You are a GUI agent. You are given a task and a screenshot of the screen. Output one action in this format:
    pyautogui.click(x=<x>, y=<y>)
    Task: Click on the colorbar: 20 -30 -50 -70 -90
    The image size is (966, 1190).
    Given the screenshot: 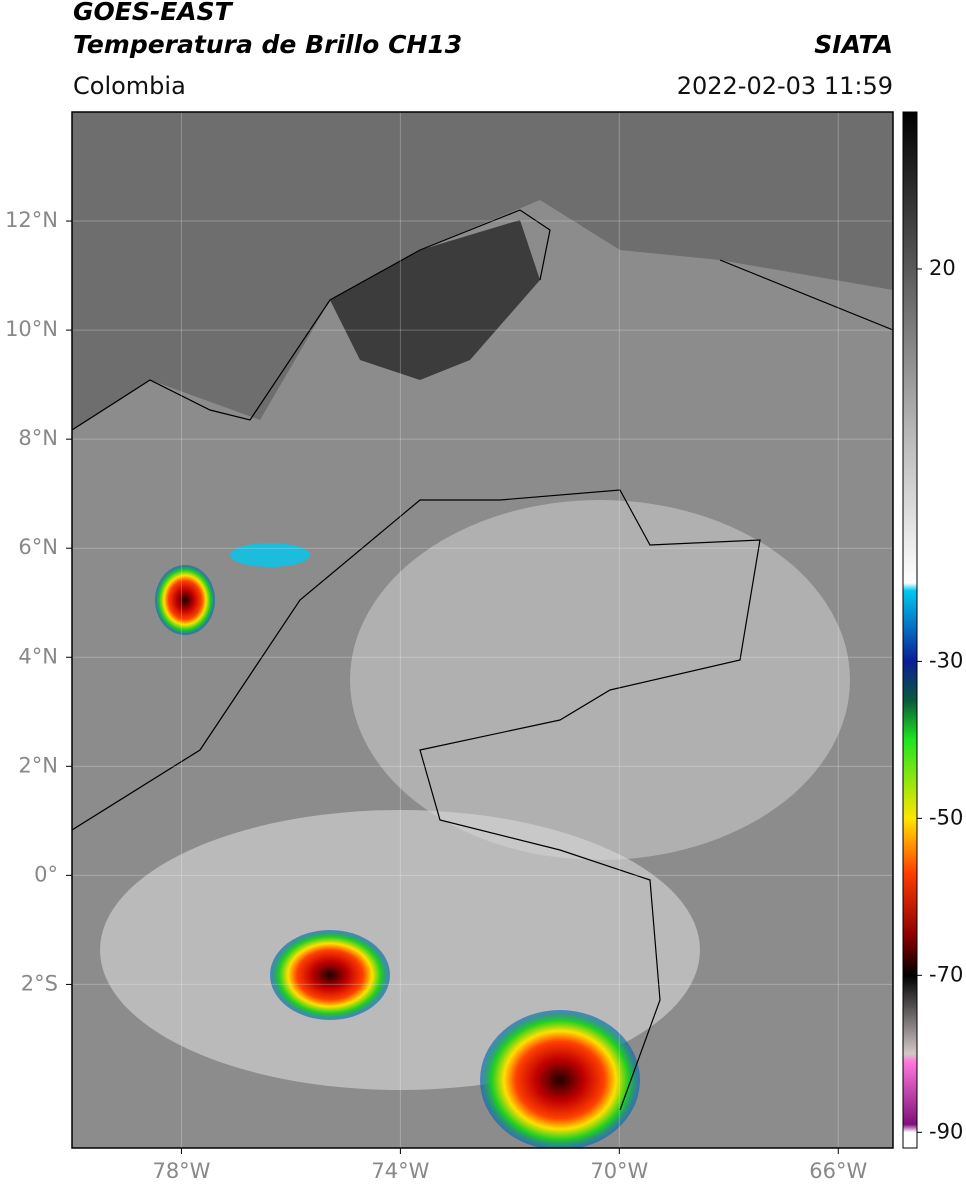 What is the action you would take?
    pyautogui.click(x=932, y=630)
    